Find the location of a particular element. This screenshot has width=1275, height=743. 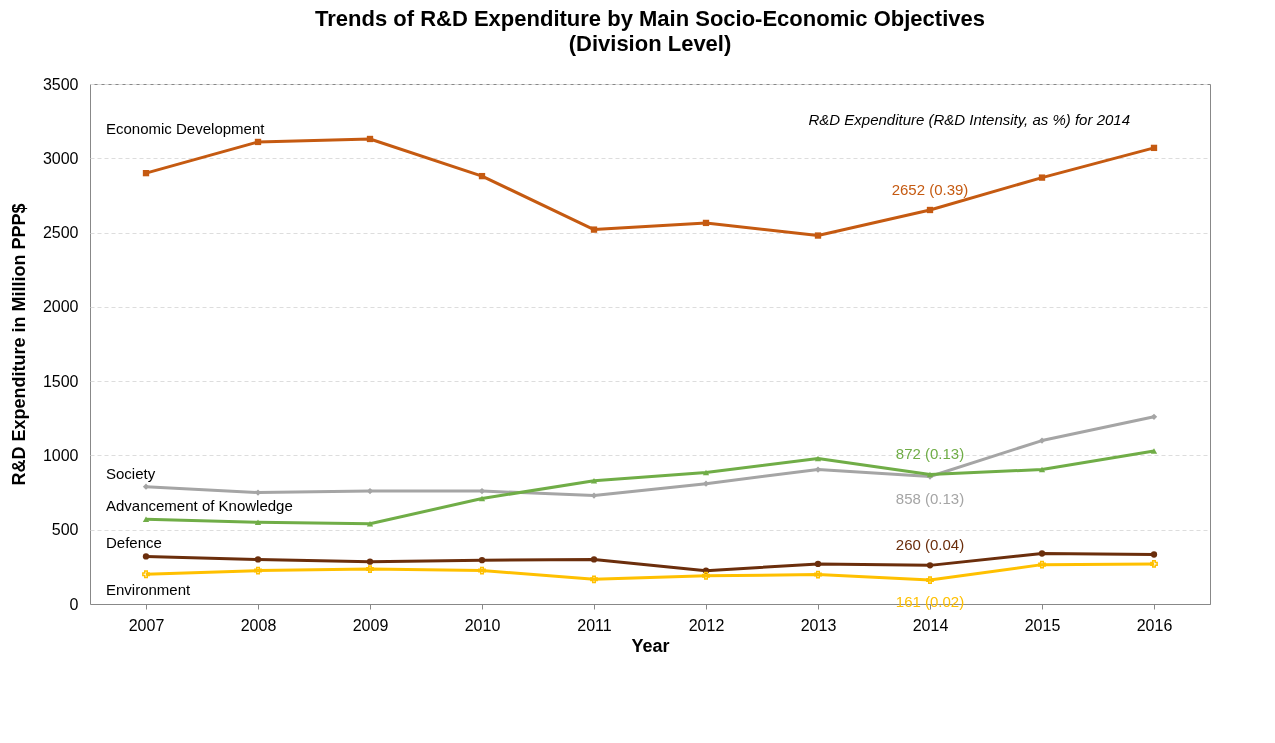

x-tick-label: 2009 is located at coordinates (370, 625).